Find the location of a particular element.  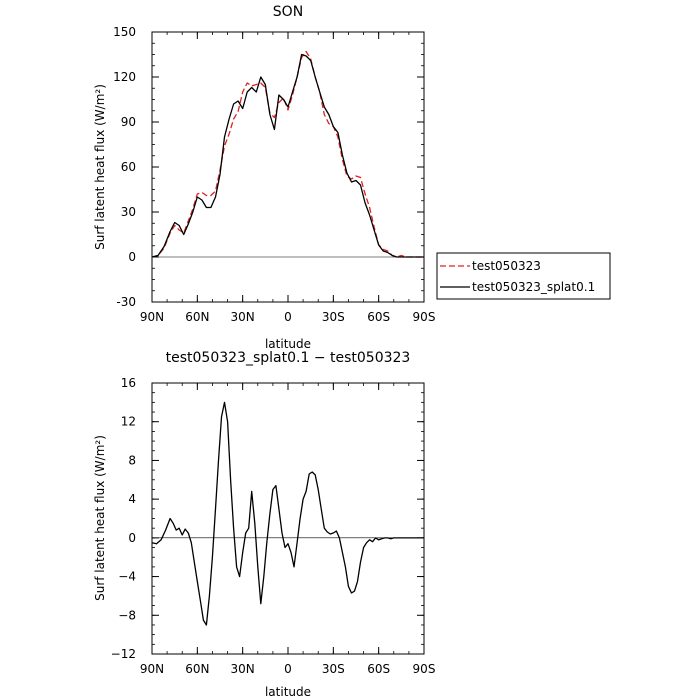

y-tick-label: 150 is located at coordinates (124, 32).